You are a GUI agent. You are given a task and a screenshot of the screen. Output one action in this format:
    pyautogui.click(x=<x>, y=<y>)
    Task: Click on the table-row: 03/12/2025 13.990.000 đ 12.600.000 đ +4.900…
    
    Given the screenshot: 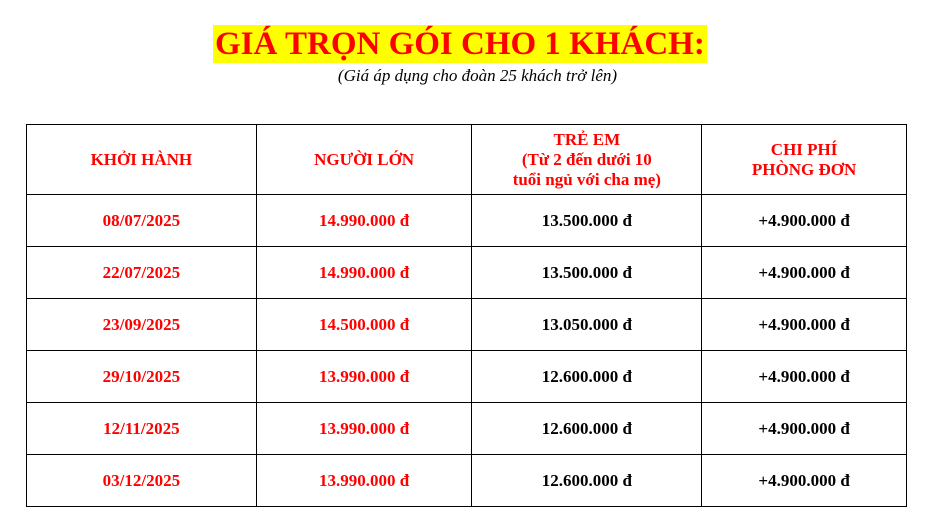 What is the action you would take?
    pyautogui.click(x=466, y=480)
    